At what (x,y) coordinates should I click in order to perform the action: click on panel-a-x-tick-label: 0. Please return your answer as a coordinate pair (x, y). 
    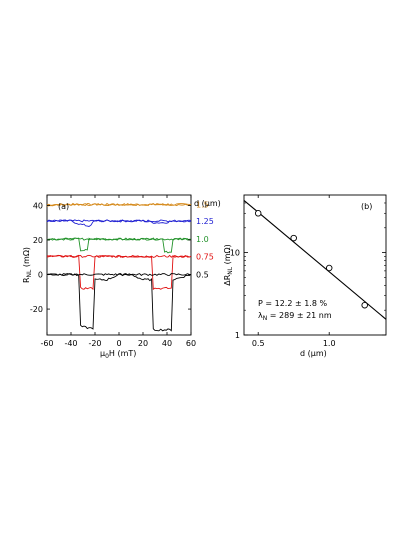
    Looking at the image, I should click on (118, 343).